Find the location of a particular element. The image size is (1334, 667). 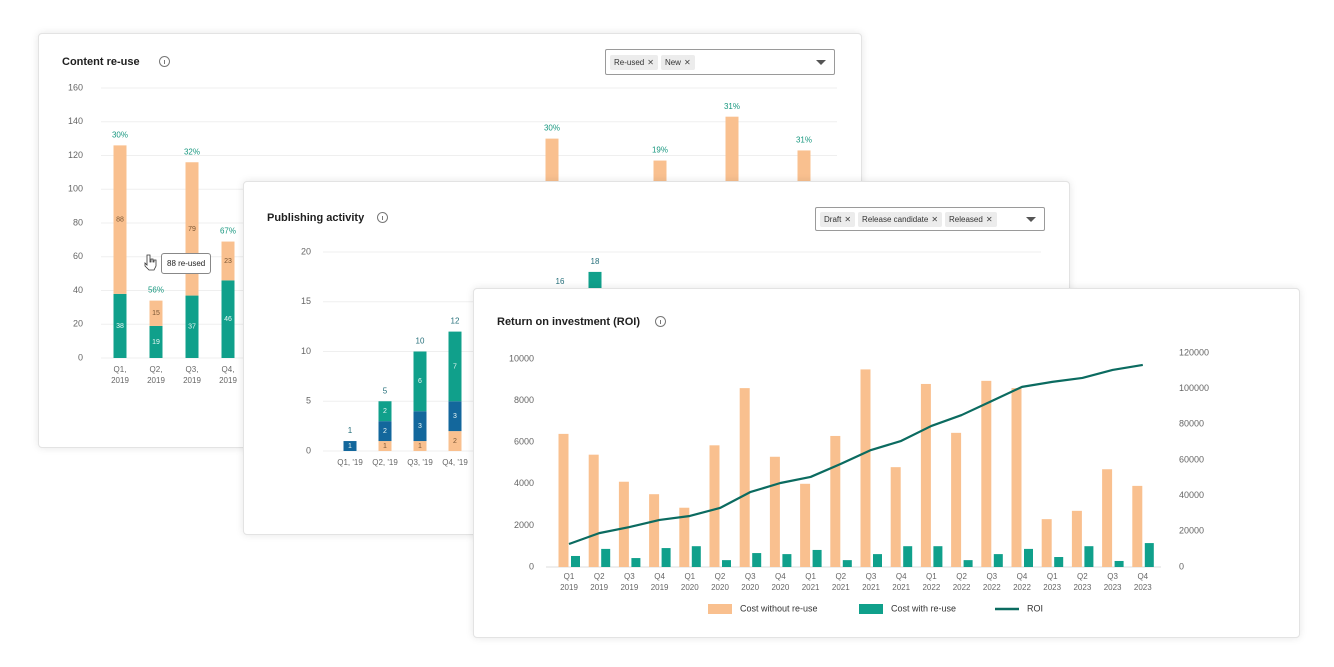

x-tick-label: Q1, 2019 is located at coordinates (120, 375).